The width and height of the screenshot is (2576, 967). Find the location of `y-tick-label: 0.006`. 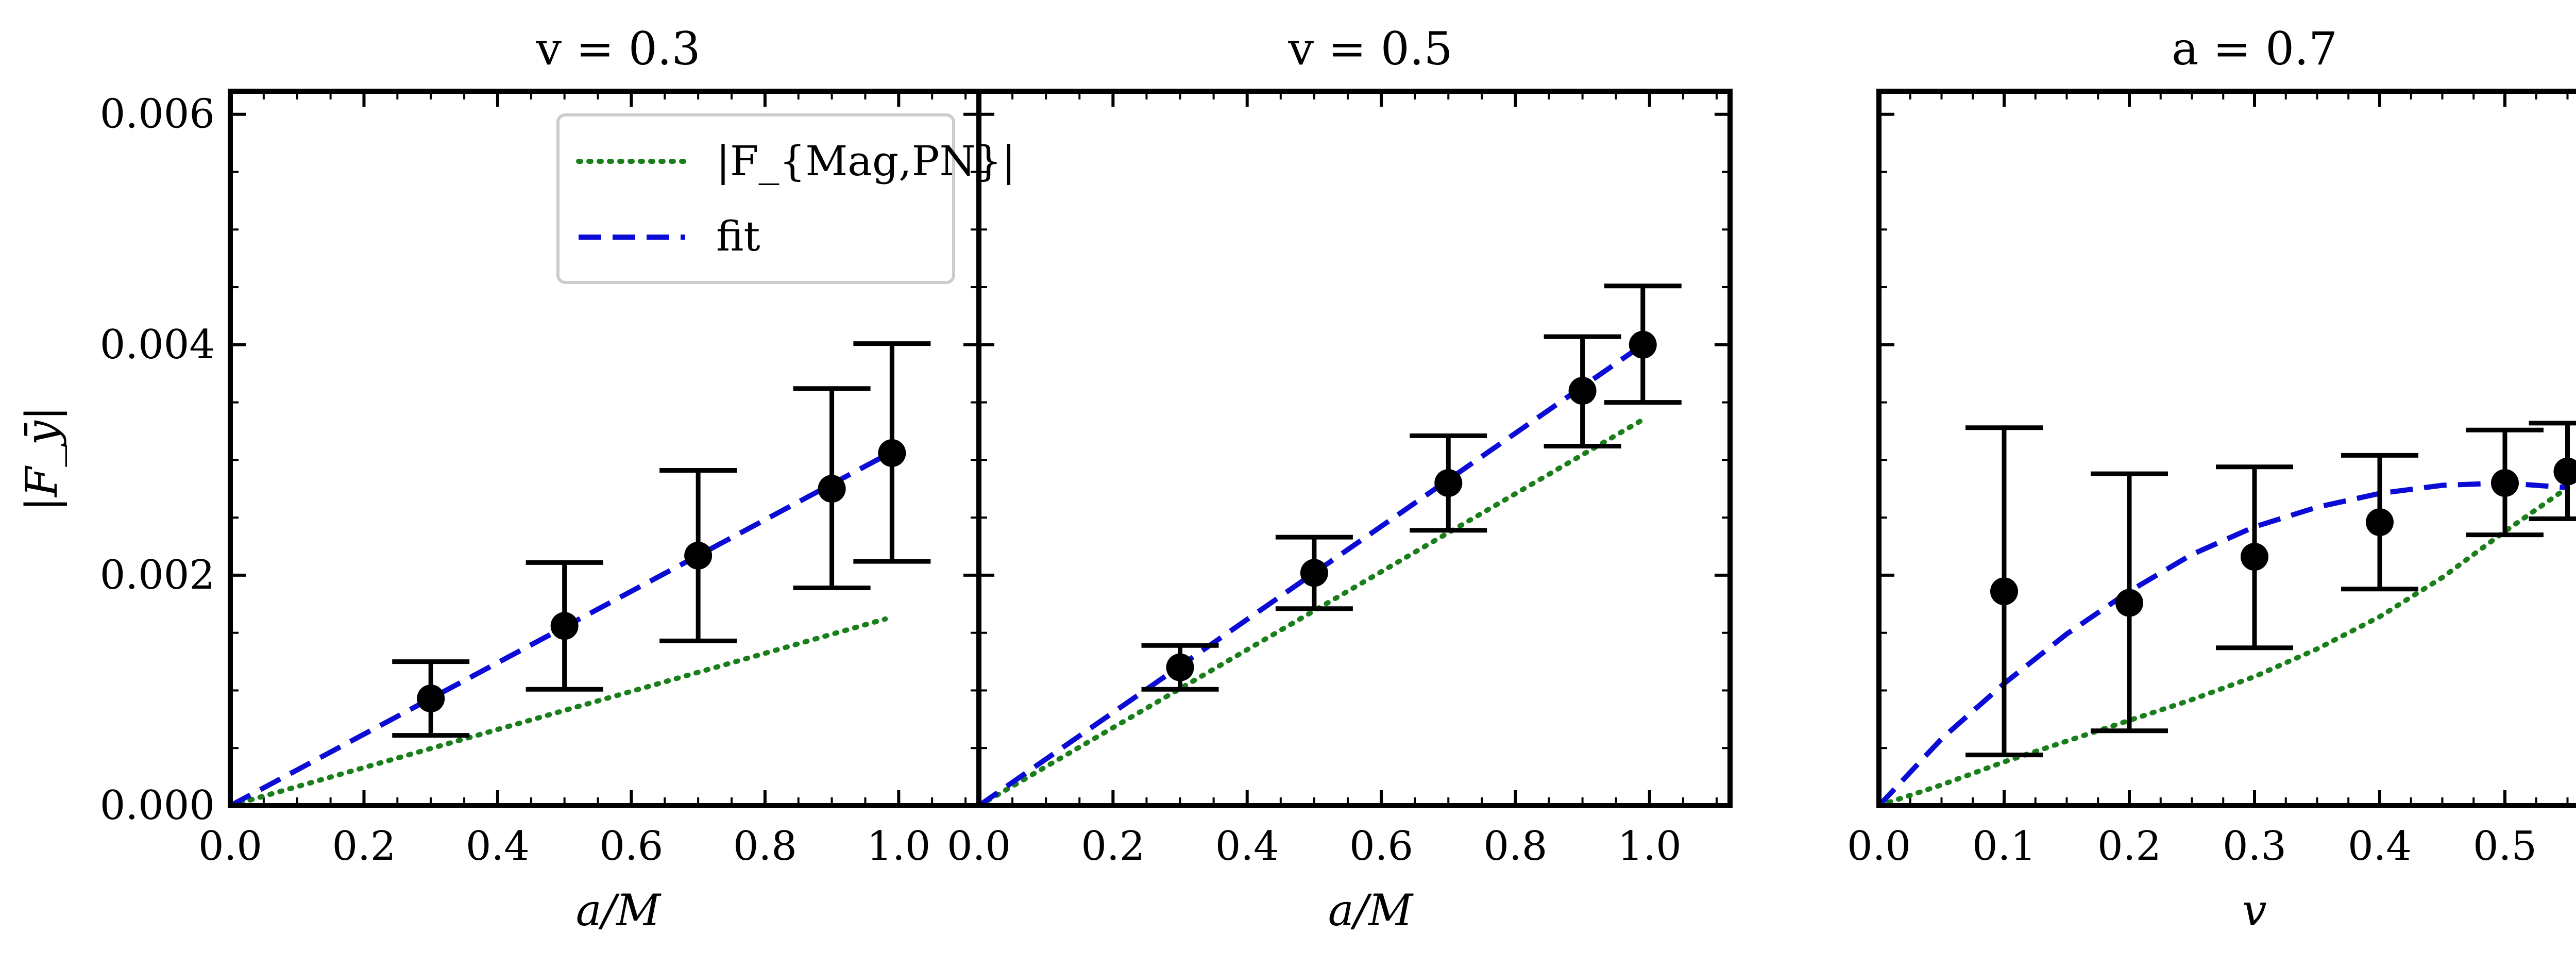

y-tick-label: 0.006 is located at coordinates (157, 114).